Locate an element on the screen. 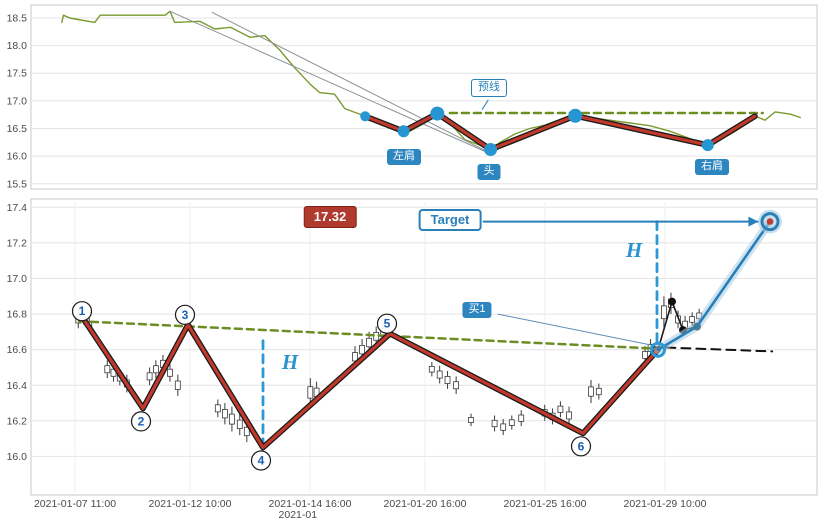 The width and height of the screenshot is (822, 520). pattern-height-label-right: H is located at coordinates (634, 250).